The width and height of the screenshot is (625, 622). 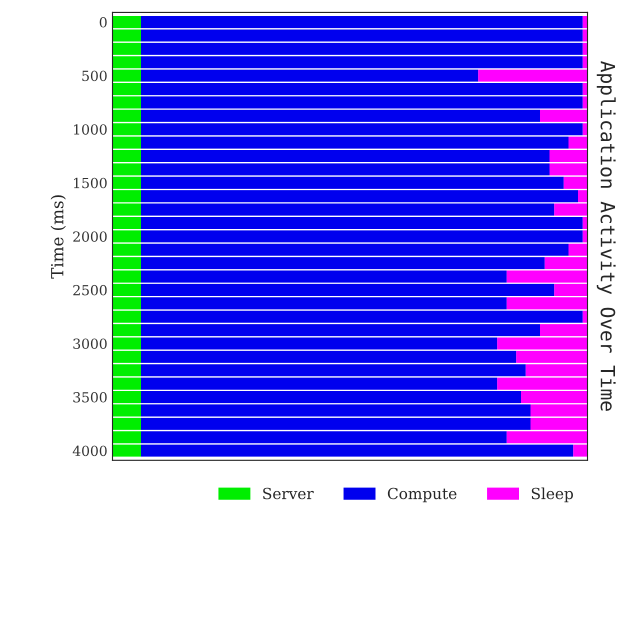 What do you see at coordinates (94, 76) in the screenshot?
I see `y-tick-label: 500` at bounding box center [94, 76].